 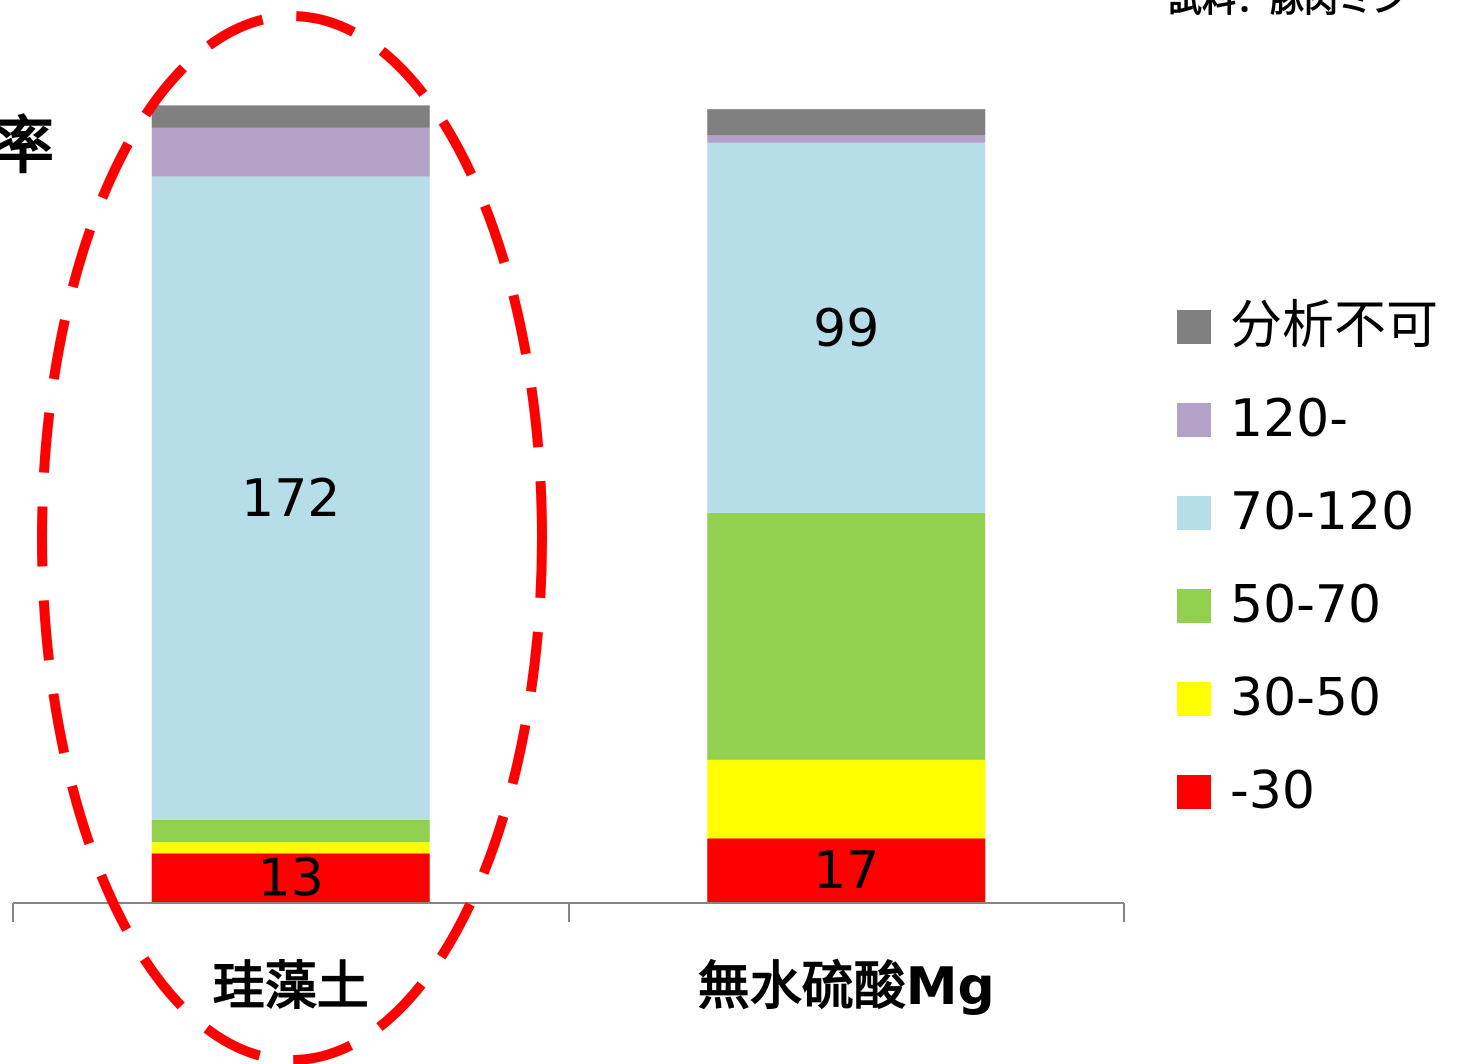 I want to click on data-label: 172, so click(x=290, y=499).